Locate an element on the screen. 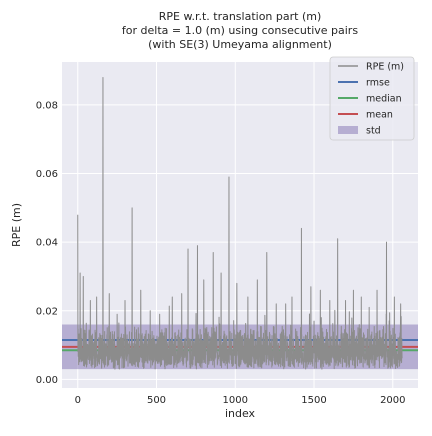 The height and width of the screenshot is (436, 432). chart-title-line-3: (with SE(3) Umeyama alignment) is located at coordinates (240, 44).